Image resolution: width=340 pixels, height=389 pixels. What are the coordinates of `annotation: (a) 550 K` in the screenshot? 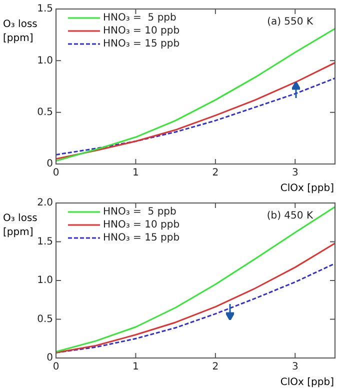 It's located at (290, 22).